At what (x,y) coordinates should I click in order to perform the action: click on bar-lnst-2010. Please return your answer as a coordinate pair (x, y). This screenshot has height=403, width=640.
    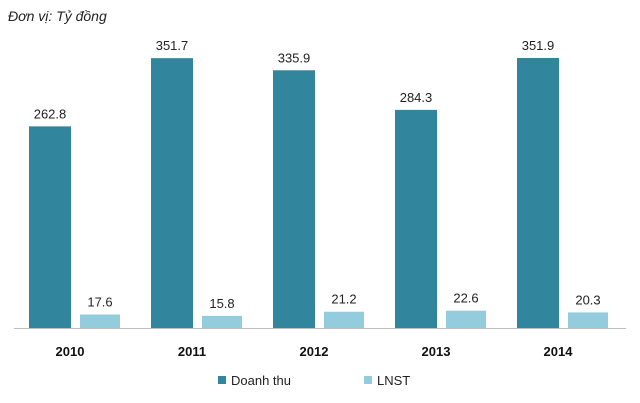
    Looking at the image, I should click on (100, 321).